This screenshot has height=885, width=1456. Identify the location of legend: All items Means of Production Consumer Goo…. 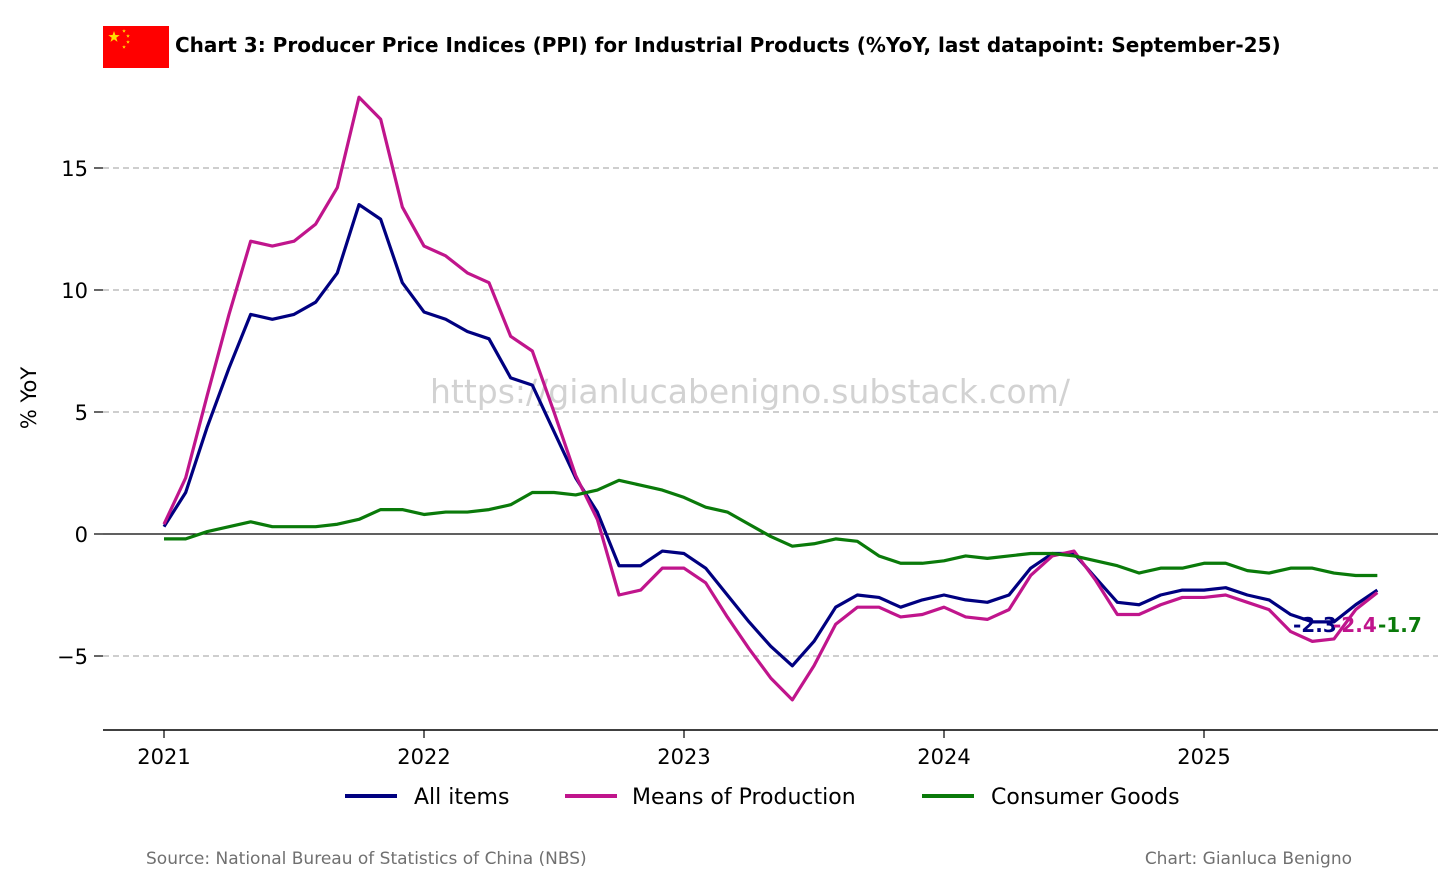
(762, 797).